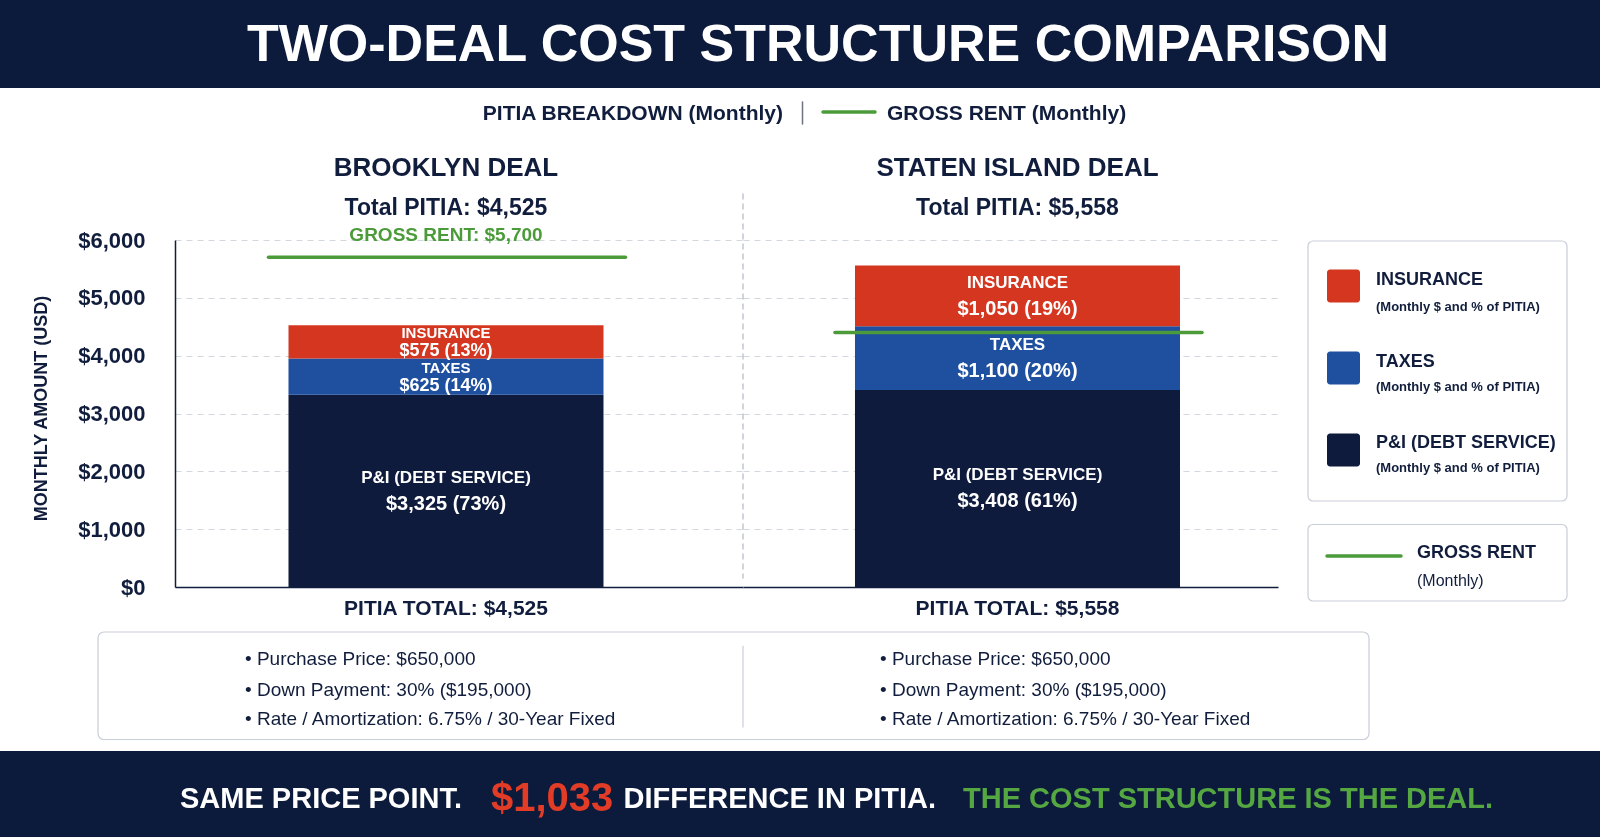 The height and width of the screenshot is (837, 1600). What do you see at coordinates (1450, 580) in the screenshot?
I see `text: (Monthly)` at bounding box center [1450, 580].